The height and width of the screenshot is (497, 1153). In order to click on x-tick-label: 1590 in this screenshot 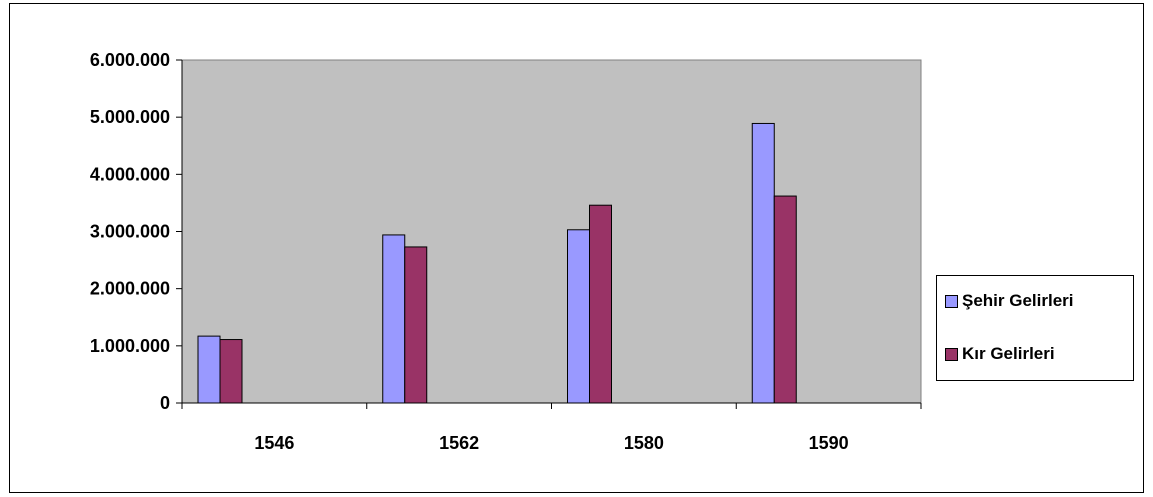, I will do `click(829, 443)`.